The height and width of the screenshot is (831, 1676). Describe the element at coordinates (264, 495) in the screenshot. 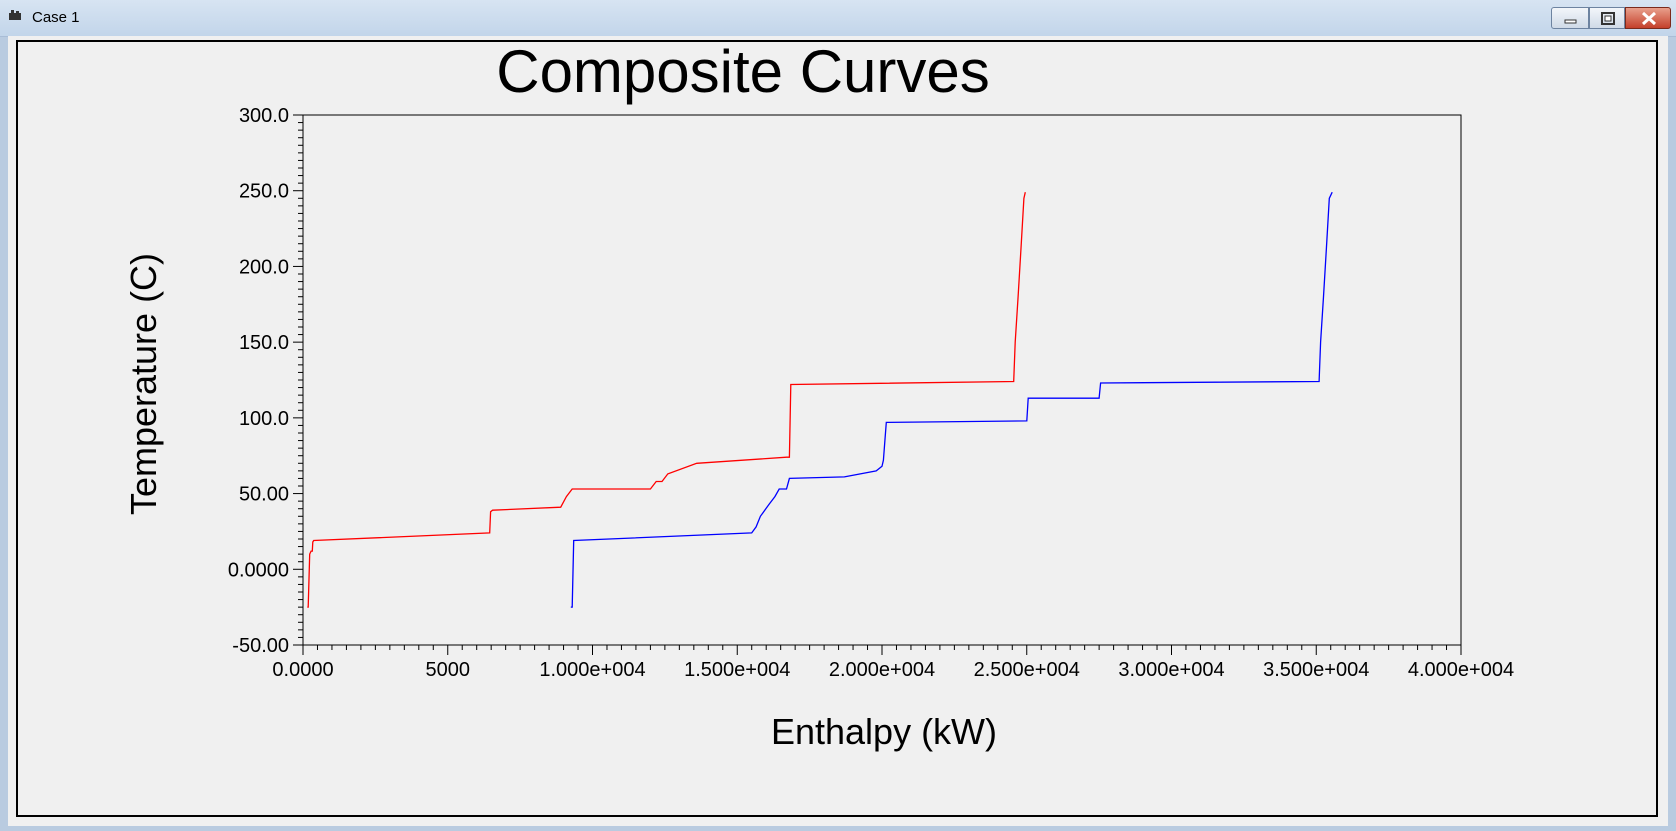

I see `y-tick-label: 50.00` at that location.